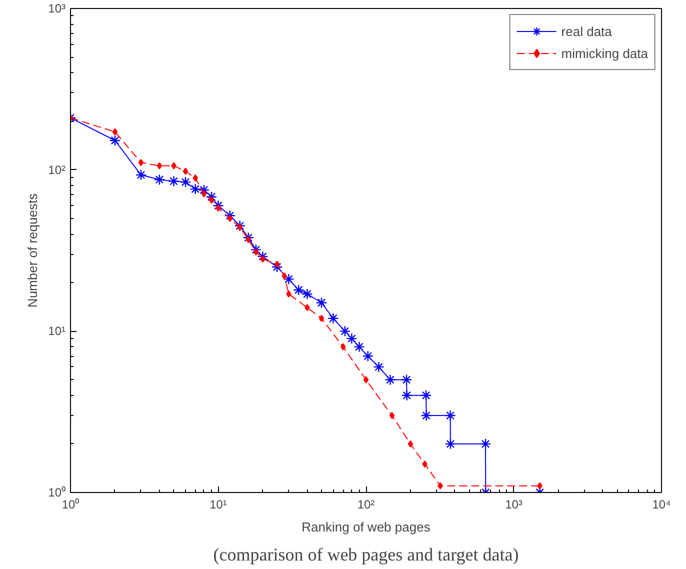 The width and height of the screenshot is (686, 569). I want to click on y-tick-label: 10¹, so click(57, 331).